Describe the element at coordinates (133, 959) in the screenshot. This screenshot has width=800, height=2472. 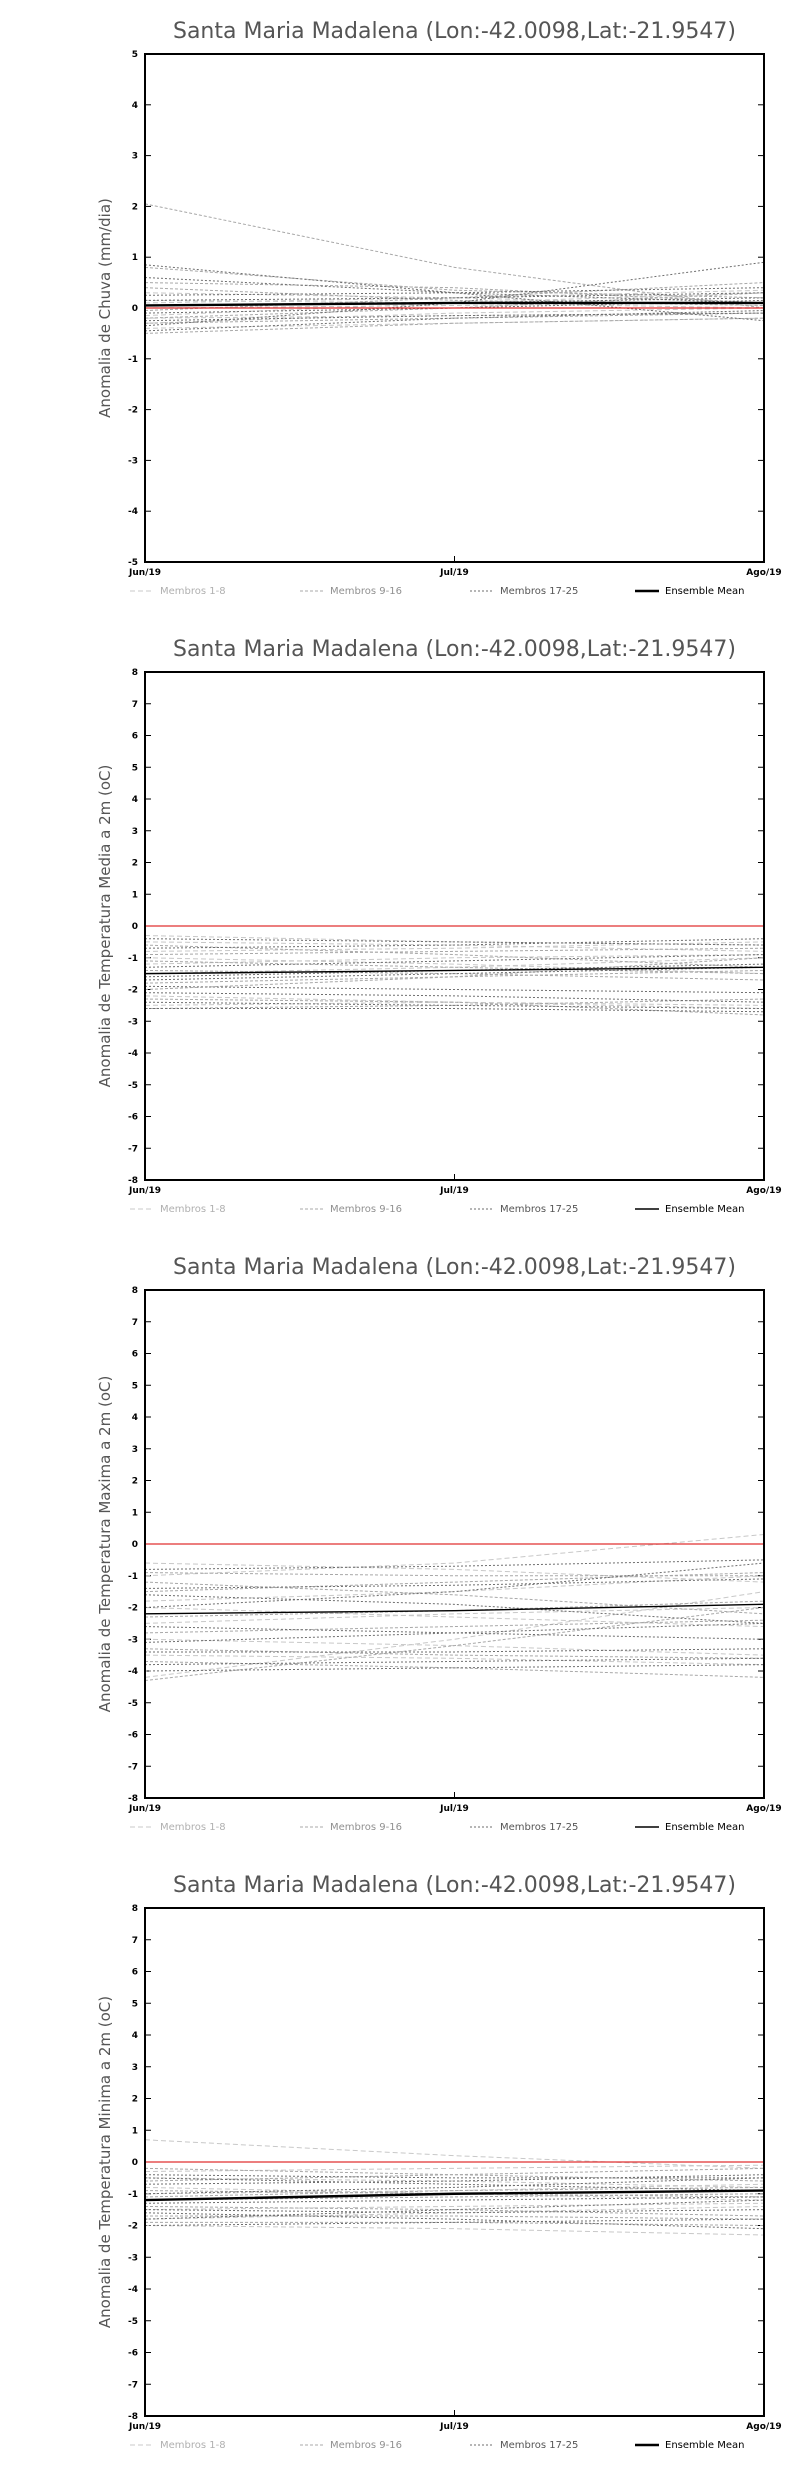
I see `y-tick-label: -1` at that location.